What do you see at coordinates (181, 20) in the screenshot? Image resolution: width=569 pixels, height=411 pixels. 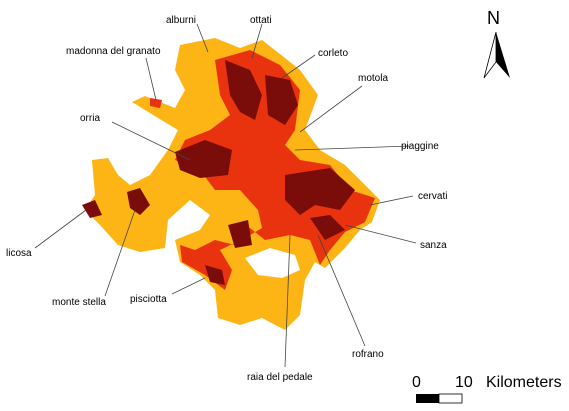 I see `place-label: alburni` at bounding box center [181, 20].